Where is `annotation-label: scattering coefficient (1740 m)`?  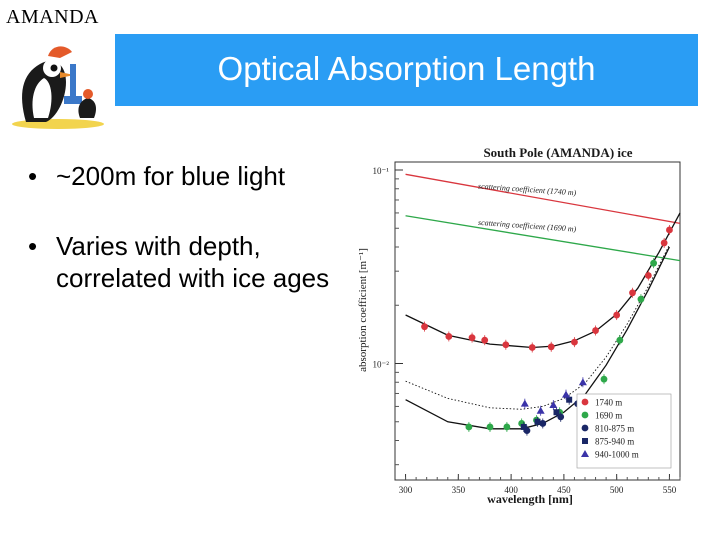 annotation-label: scattering coefficient (1740 m) is located at coordinates (527, 190).